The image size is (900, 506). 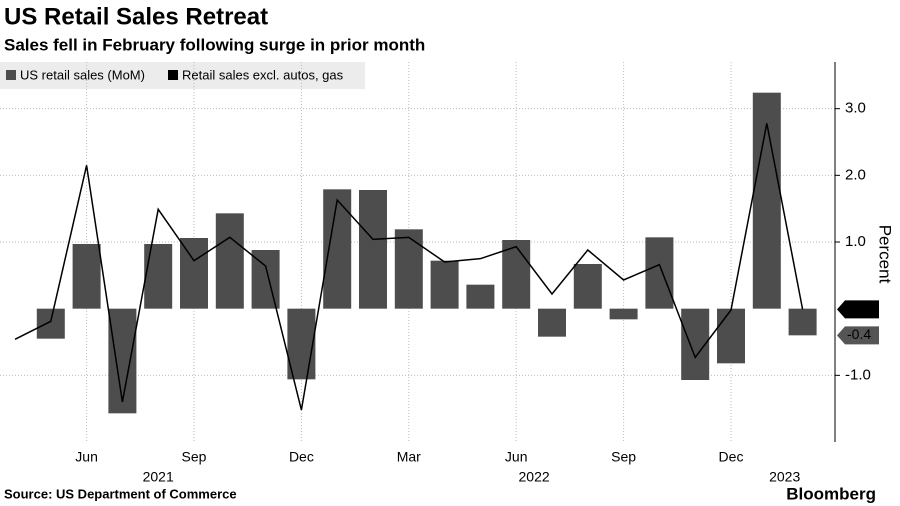 I want to click on value-label: -0.0, so click(x=859, y=308).